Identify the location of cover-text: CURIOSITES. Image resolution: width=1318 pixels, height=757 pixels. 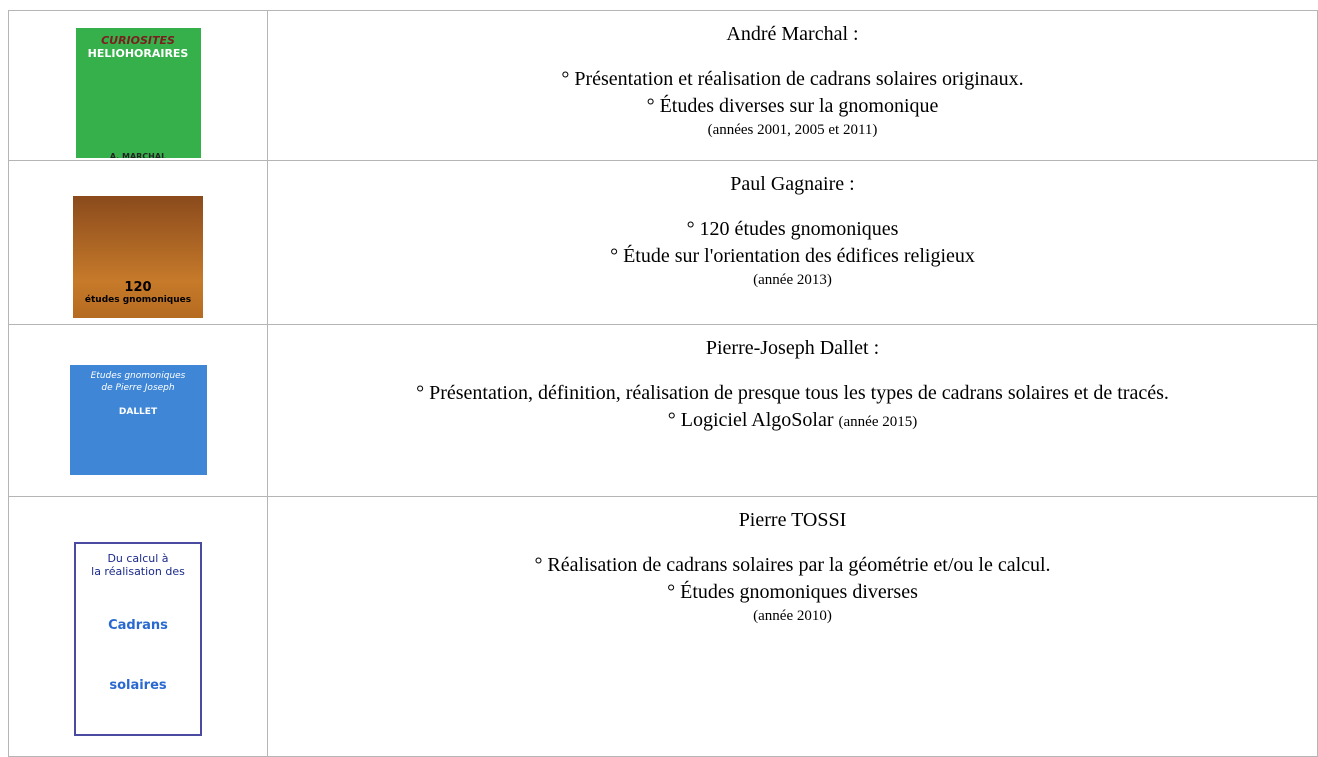
(138, 40).